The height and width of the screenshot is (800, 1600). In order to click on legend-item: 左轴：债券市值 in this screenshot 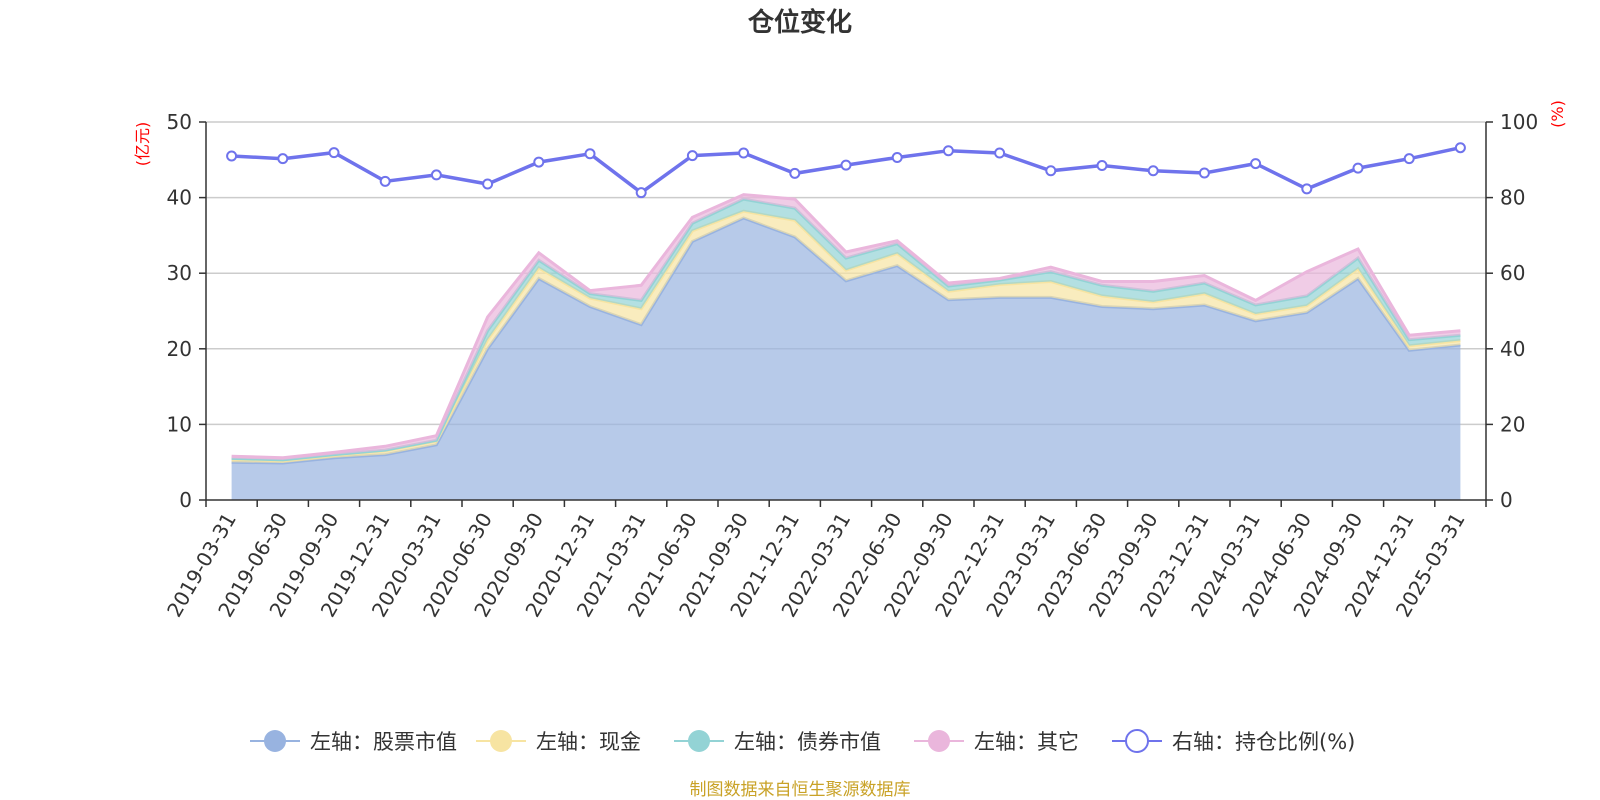, I will do `click(777, 742)`.